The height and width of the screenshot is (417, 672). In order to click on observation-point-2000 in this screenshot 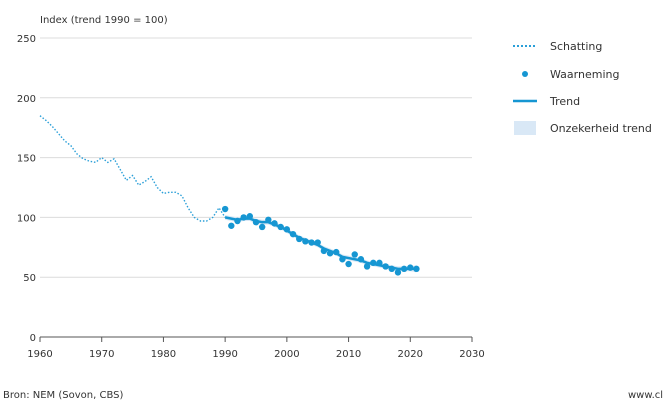, I will do `click(287, 229)`.